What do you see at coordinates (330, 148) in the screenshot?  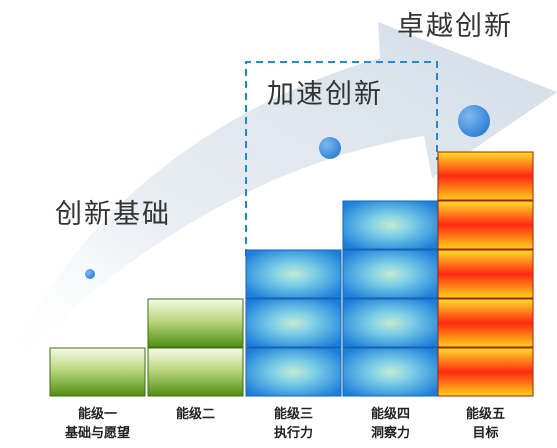 I see `progress-dot-medium` at bounding box center [330, 148].